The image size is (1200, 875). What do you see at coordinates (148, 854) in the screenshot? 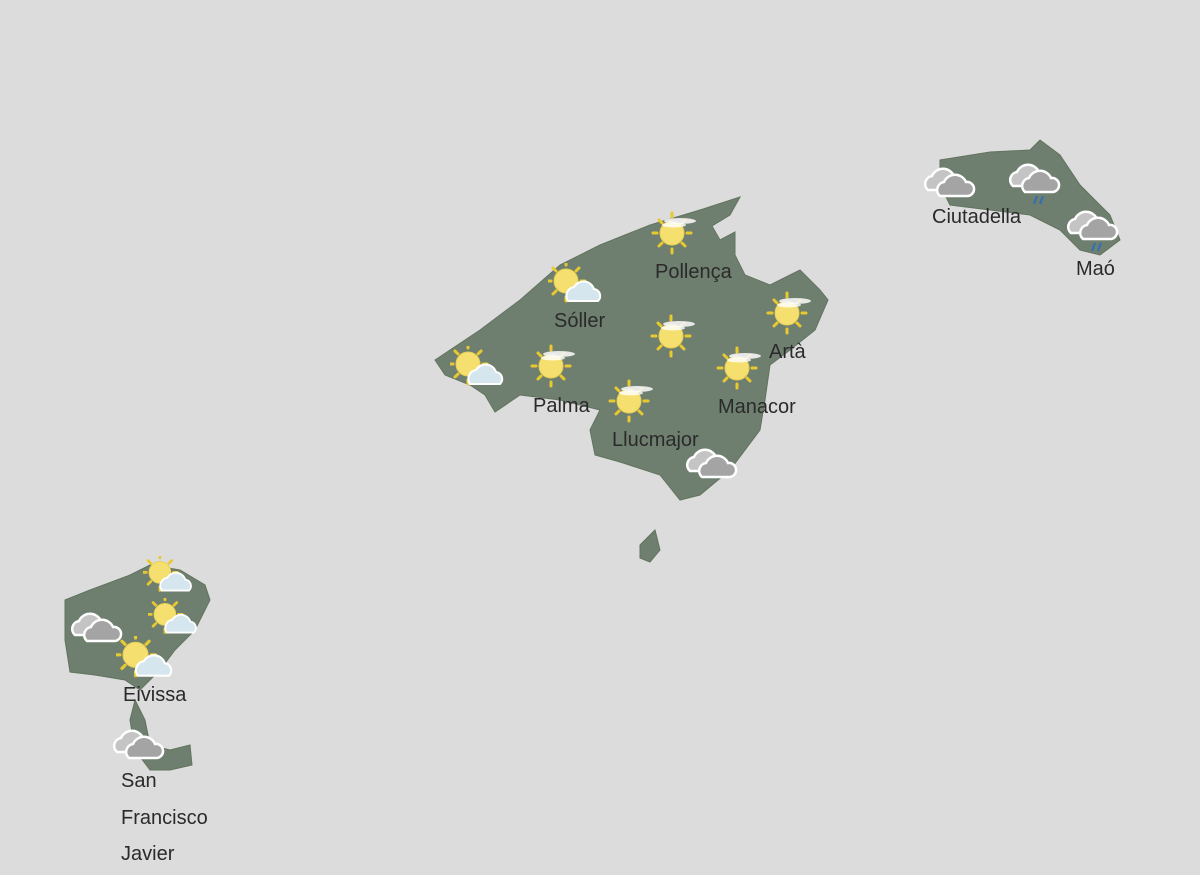
I see `label-javier: Javier` at bounding box center [148, 854].